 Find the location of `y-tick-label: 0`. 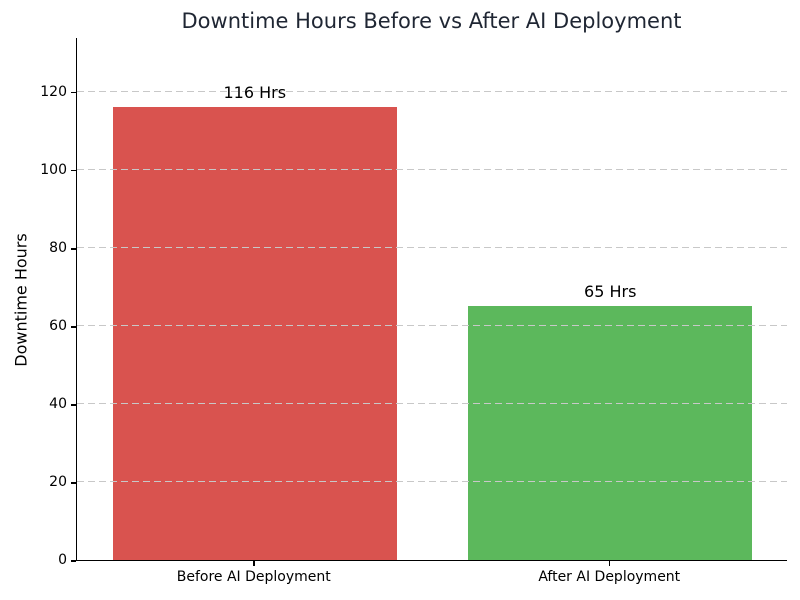

y-tick-label: 0 is located at coordinates (62, 560).